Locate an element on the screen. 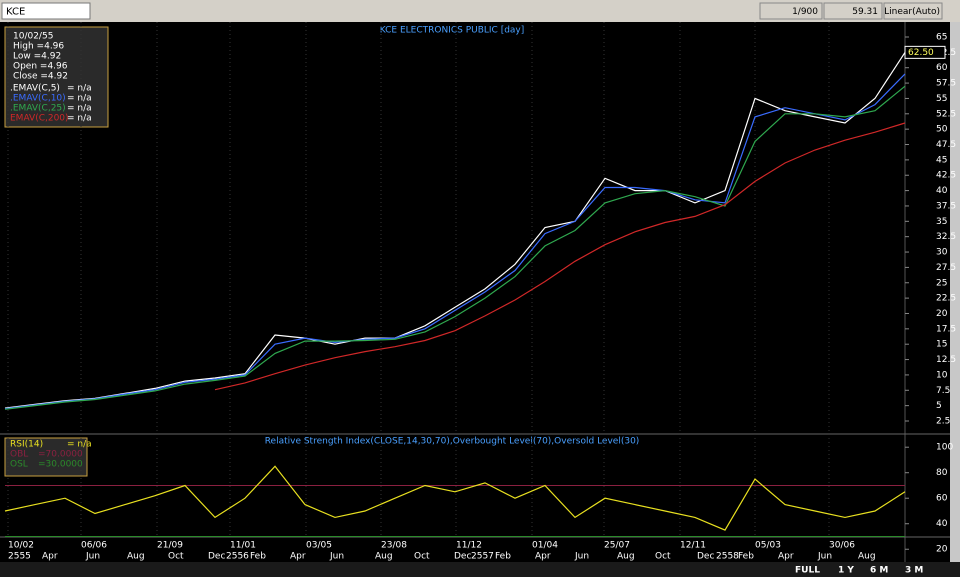 This screenshot has width=960, height=577. x-date-label: 12/11 is located at coordinates (693, 546).